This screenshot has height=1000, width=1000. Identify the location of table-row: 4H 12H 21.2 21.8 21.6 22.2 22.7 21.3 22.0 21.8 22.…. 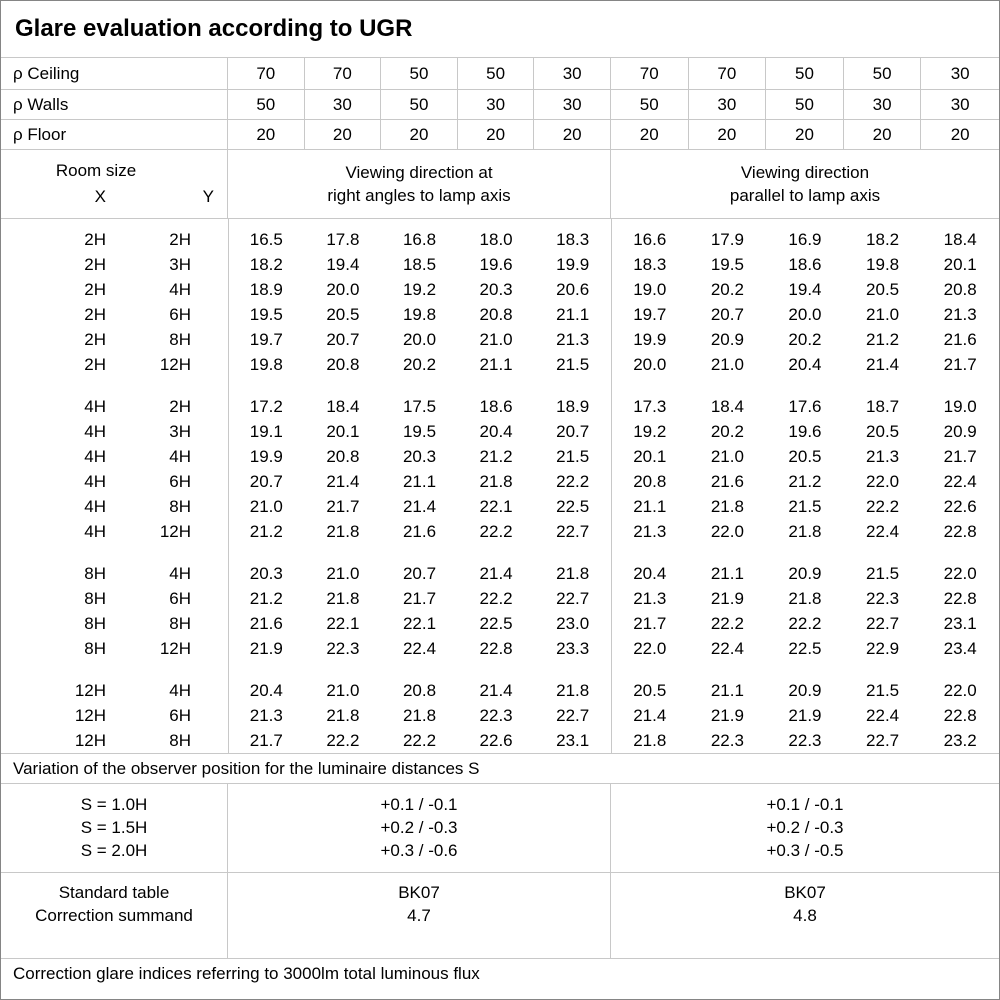
(500, 531).